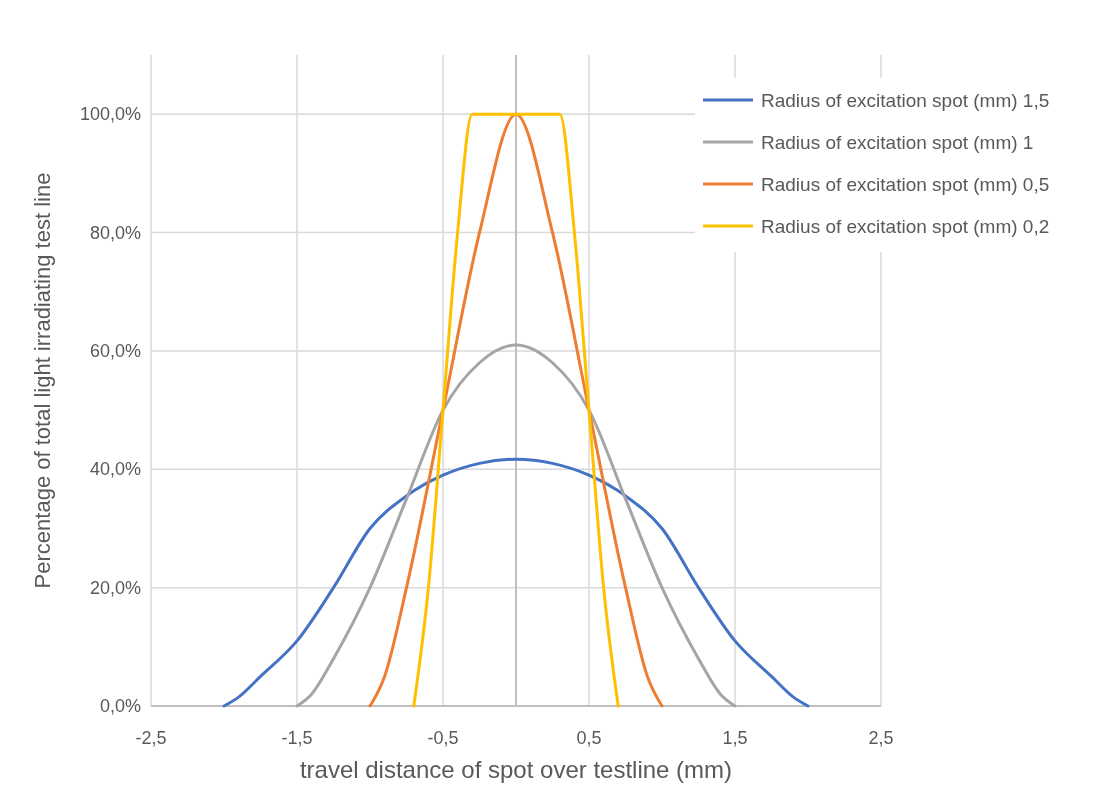 The image size is (1113, 798). Describe the element at coordinates (905, 100) in the screenshot. I see `legend-label: Radius of excitation spot (mm) 1,5` at that location.